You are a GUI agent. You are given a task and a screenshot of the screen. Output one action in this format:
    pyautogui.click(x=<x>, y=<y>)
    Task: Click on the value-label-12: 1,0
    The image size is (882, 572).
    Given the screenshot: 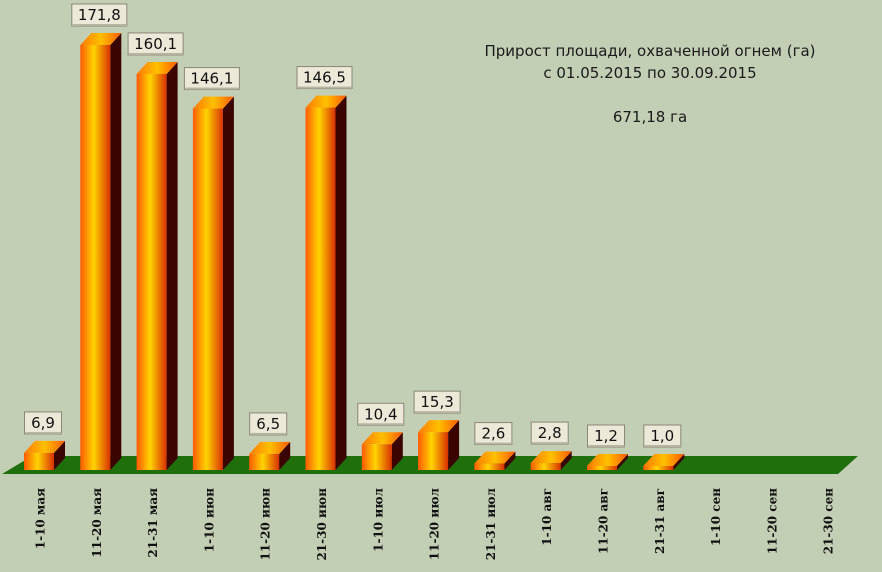 What is the action you would take?
    pyautogui.click(x=662, y=436)
    